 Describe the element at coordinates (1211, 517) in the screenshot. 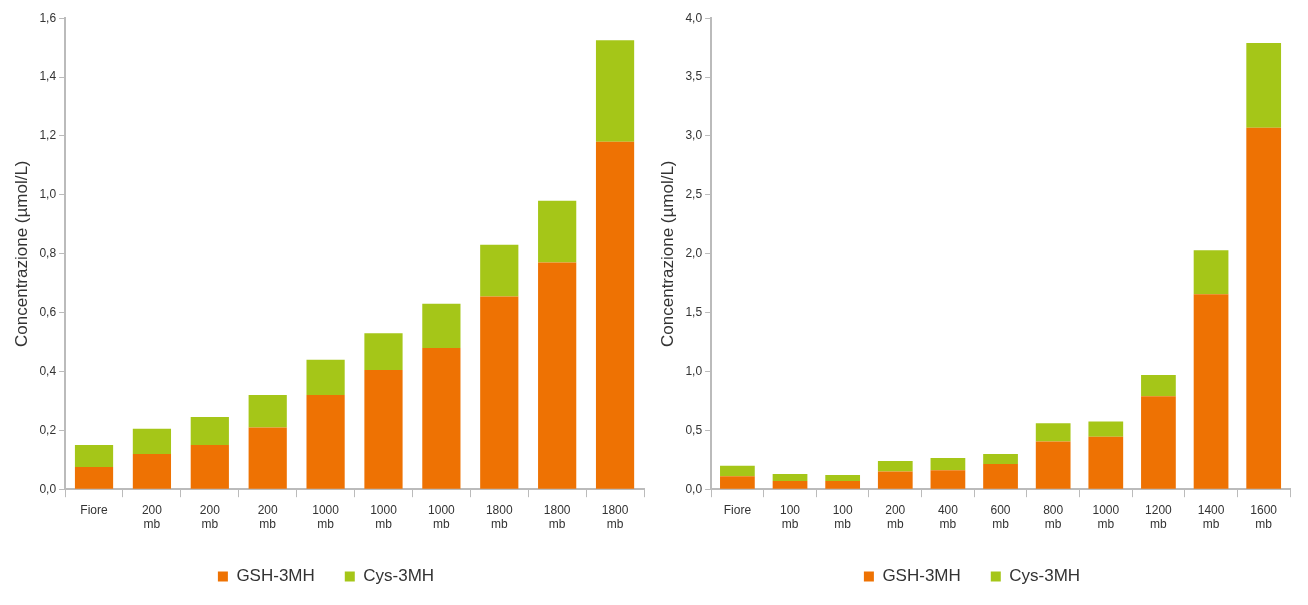

I see `x-tick-label: 1400 mb` at that location.